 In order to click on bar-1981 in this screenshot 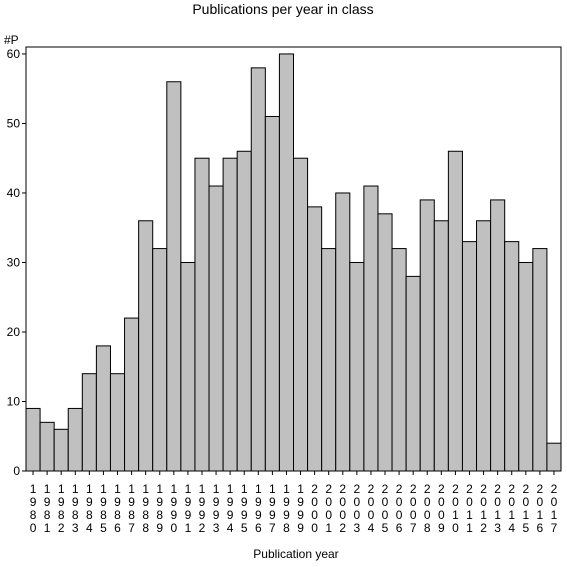, I will do `click(47, 446)`.